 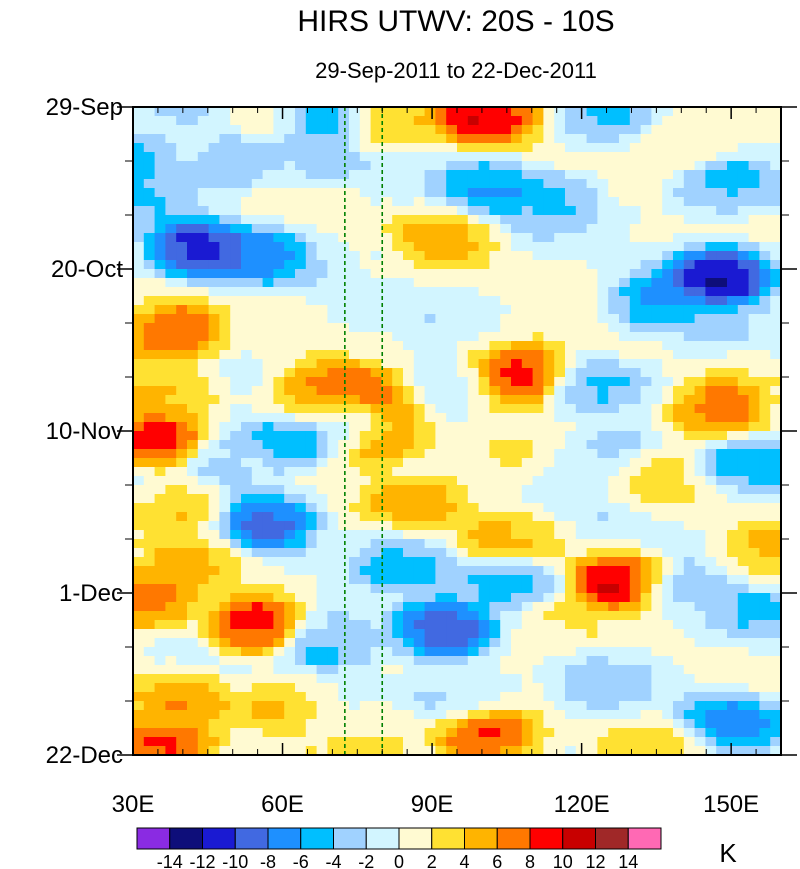 I want to click on x-tick-label: 90E, so click(x=432, y=804).